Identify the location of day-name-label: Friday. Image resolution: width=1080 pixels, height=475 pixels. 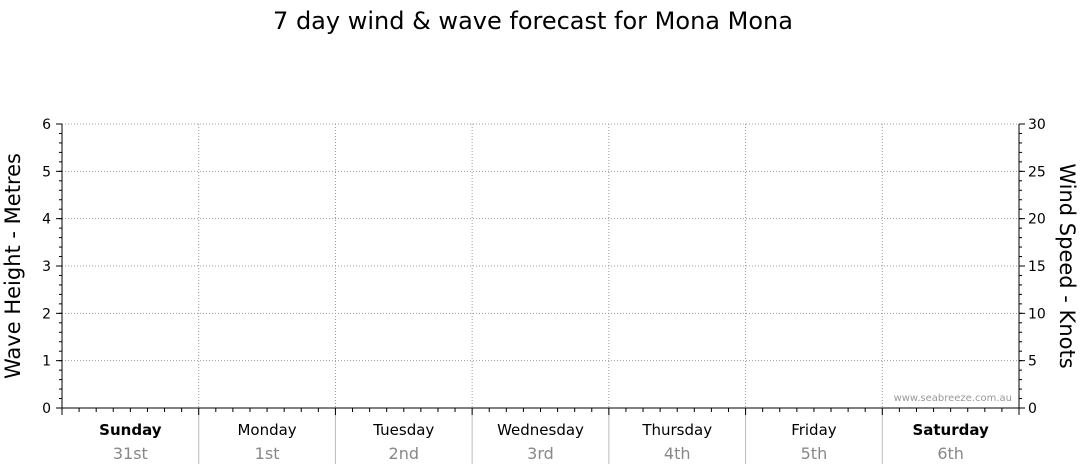
(814, 430).